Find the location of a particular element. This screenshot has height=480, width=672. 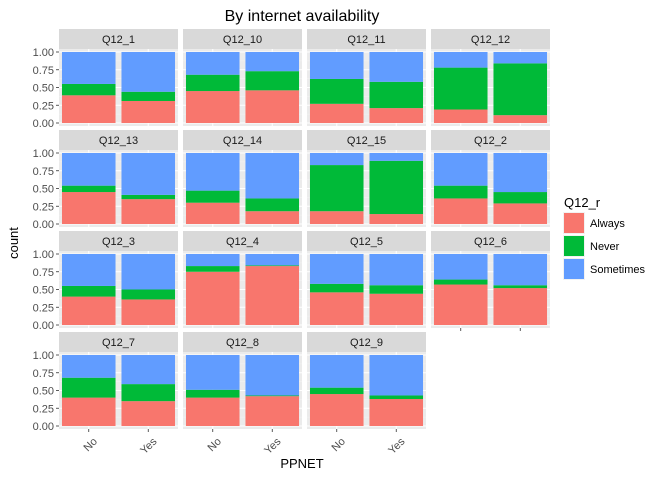

facet-panel: Q12_8 is located at coordinates (242, 382).